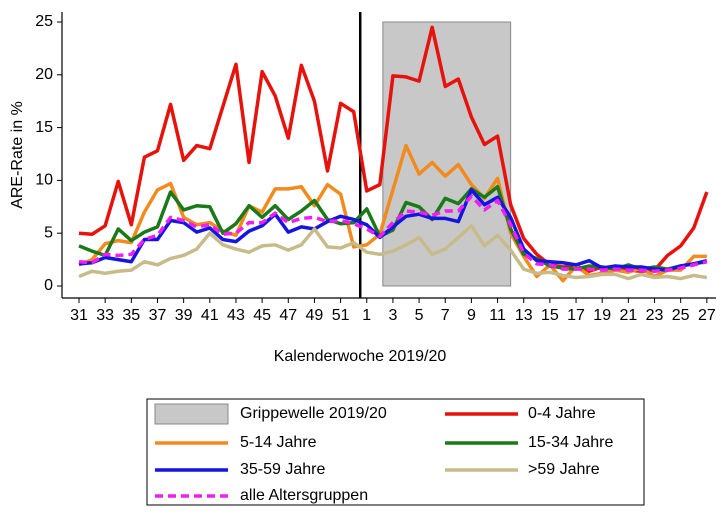  Describe the element at coordinates (550, 315) in the screenshot. I see `x-tick-label: 15` at that location.